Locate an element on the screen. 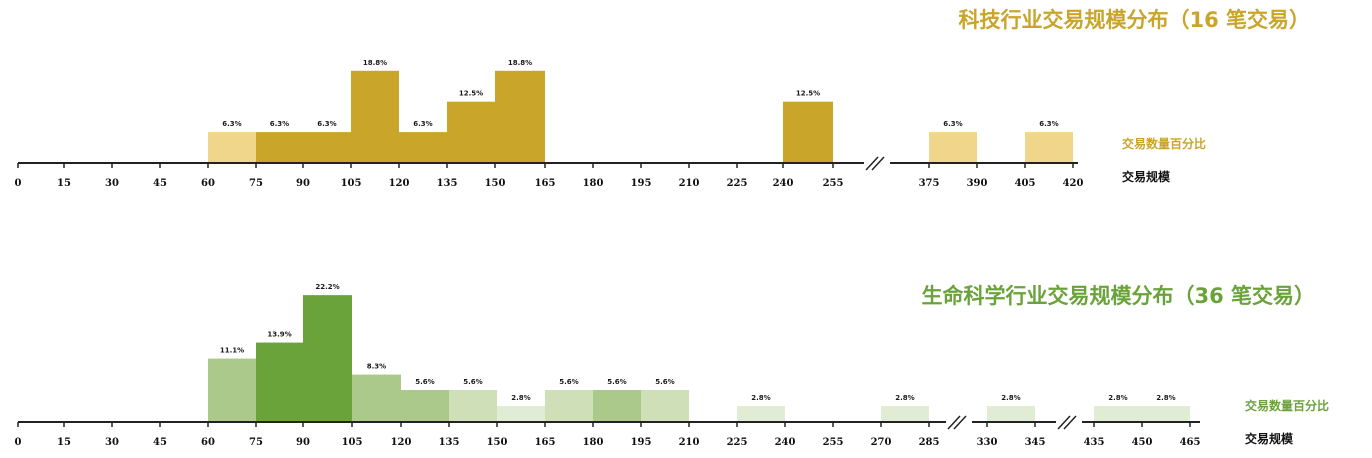 The width and height of the screenshot is (1372, 458). life-tick-label: 210 is located at coordinates (689, 442).